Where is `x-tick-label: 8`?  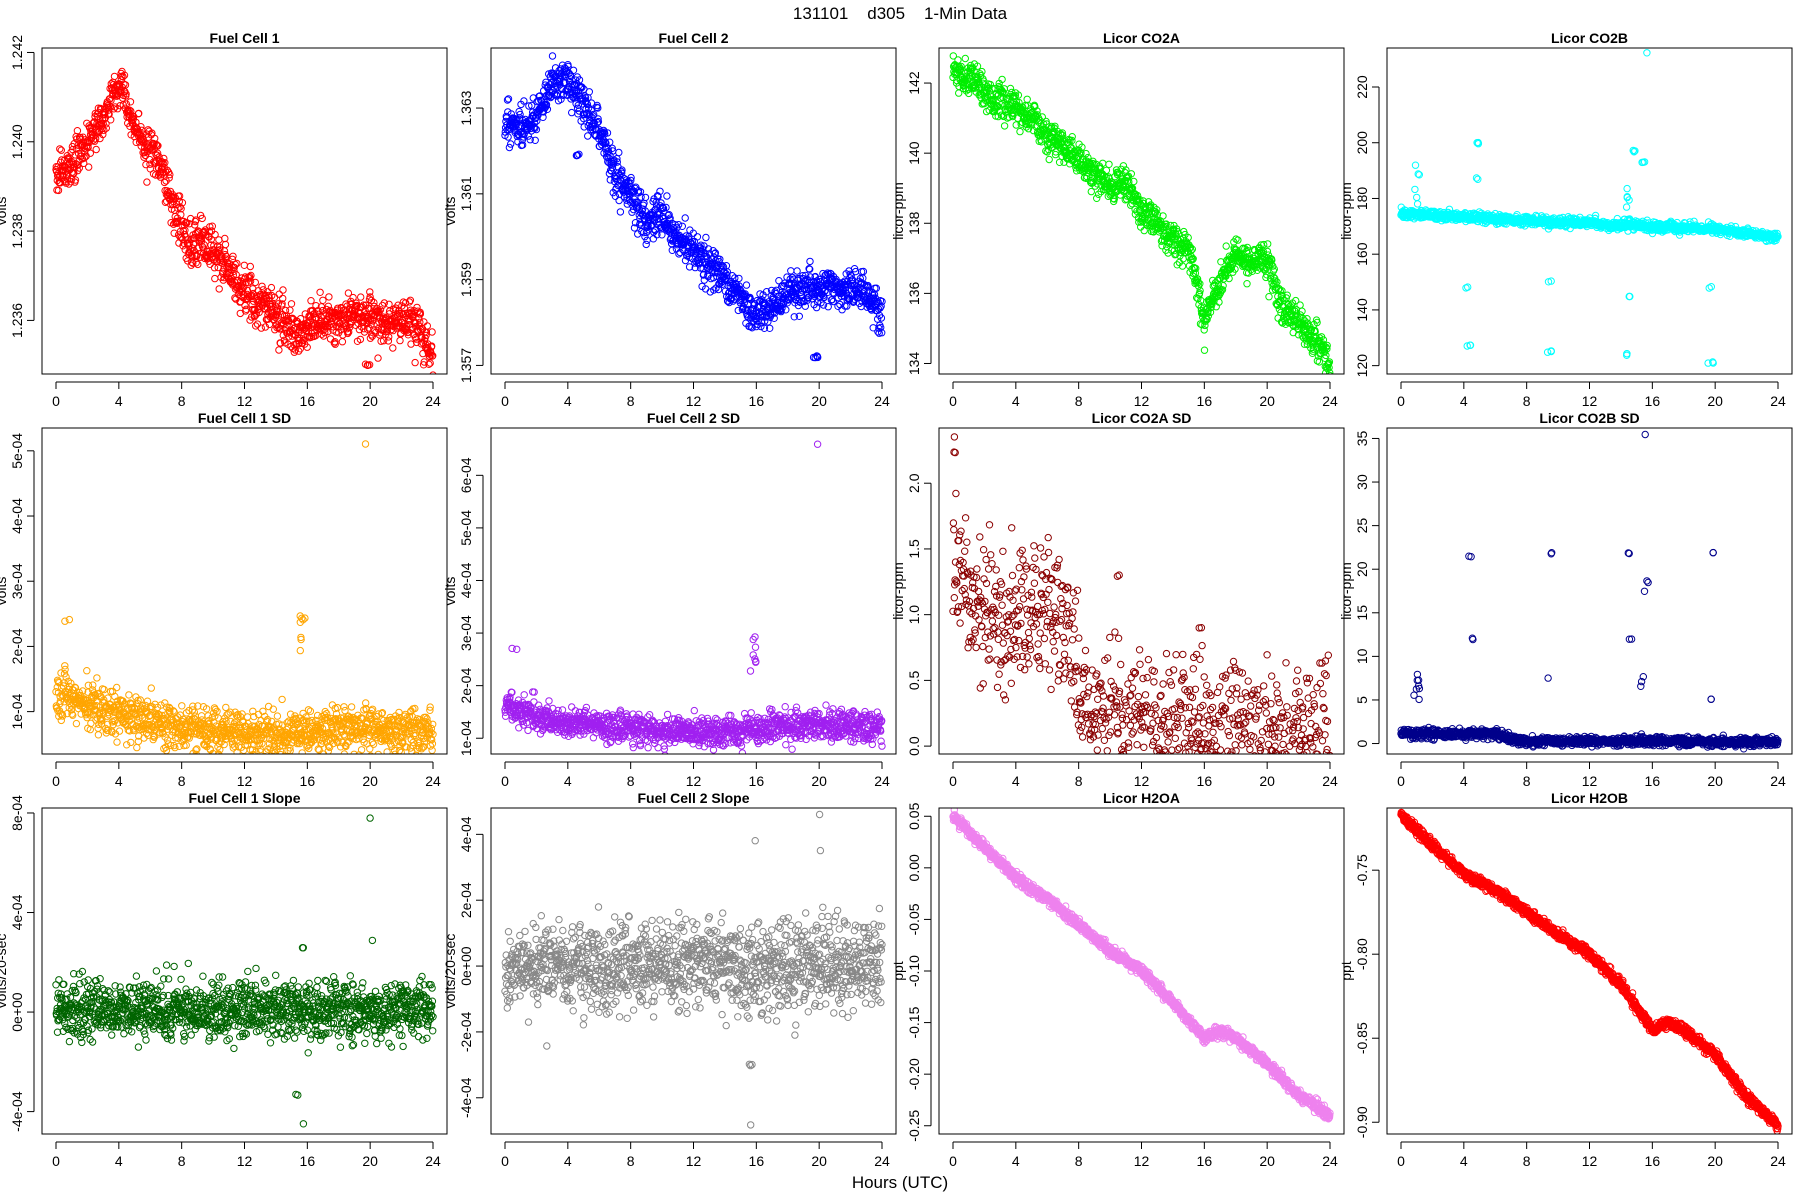
x-tick-label: 8 is located at coordinates (1527, 401).